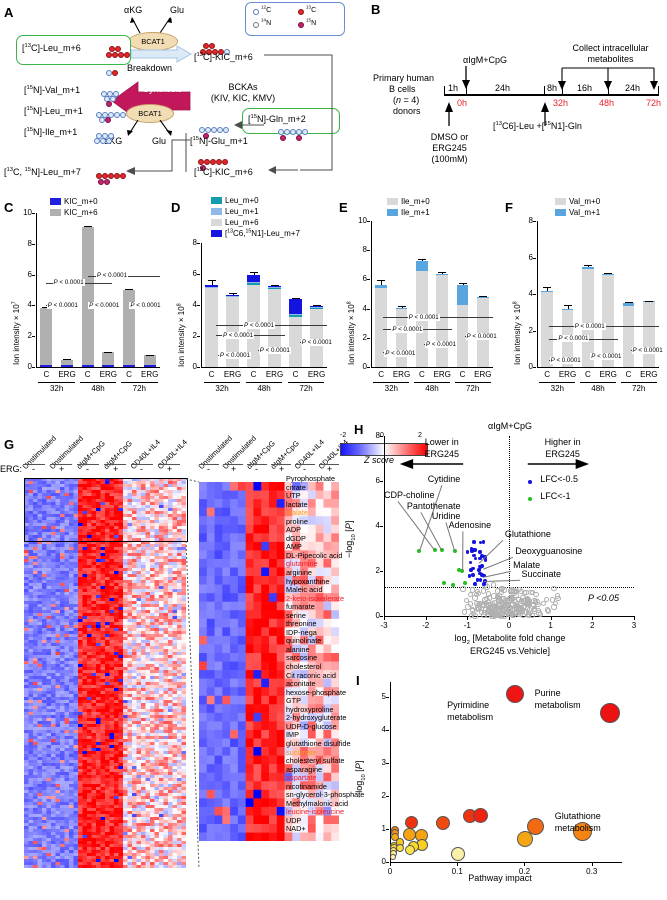 The height and width of the screenshot is (900, 667). I want to click on y-ticklabel-C-0: 0, so click(29, 366).